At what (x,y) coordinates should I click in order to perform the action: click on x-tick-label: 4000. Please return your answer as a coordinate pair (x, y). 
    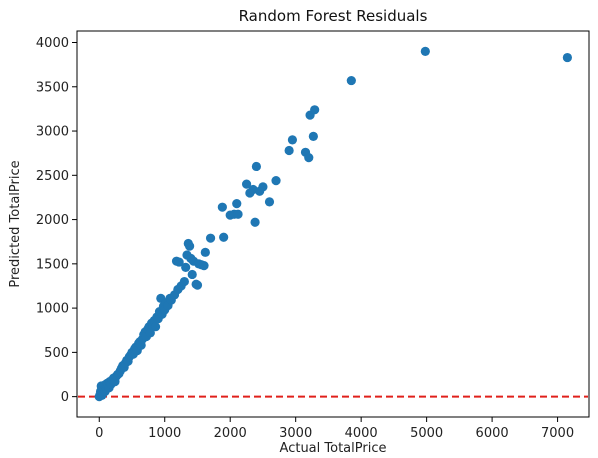
    Looking at the image, I should click on (361, 433).